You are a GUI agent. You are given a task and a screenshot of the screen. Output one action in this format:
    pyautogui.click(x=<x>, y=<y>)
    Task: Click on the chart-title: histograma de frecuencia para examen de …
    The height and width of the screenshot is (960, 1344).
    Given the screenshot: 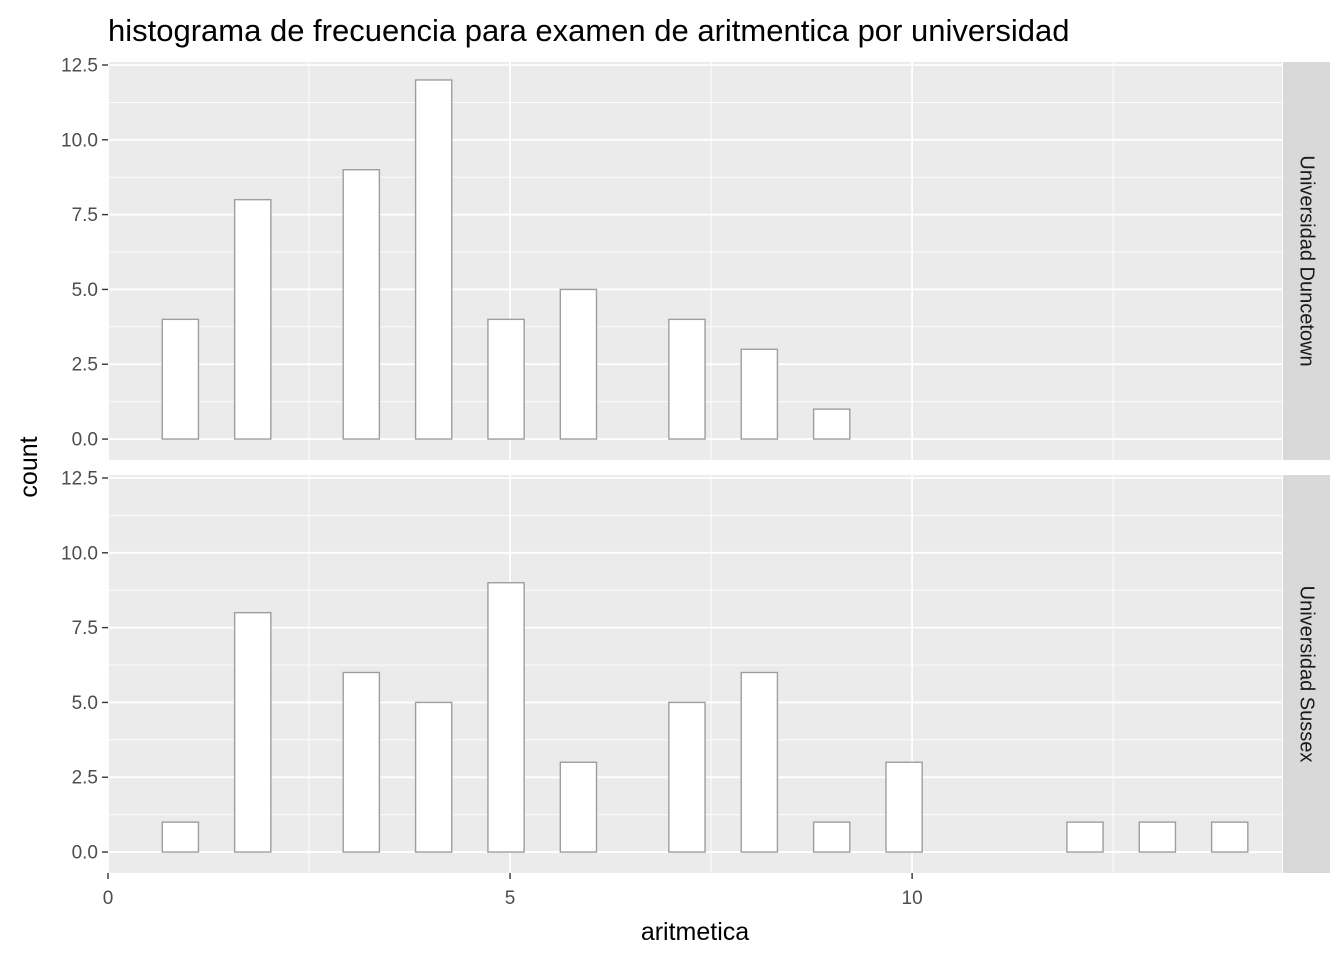 What is the action you would take?
    pyautogui.click(x=589, y=30)
    